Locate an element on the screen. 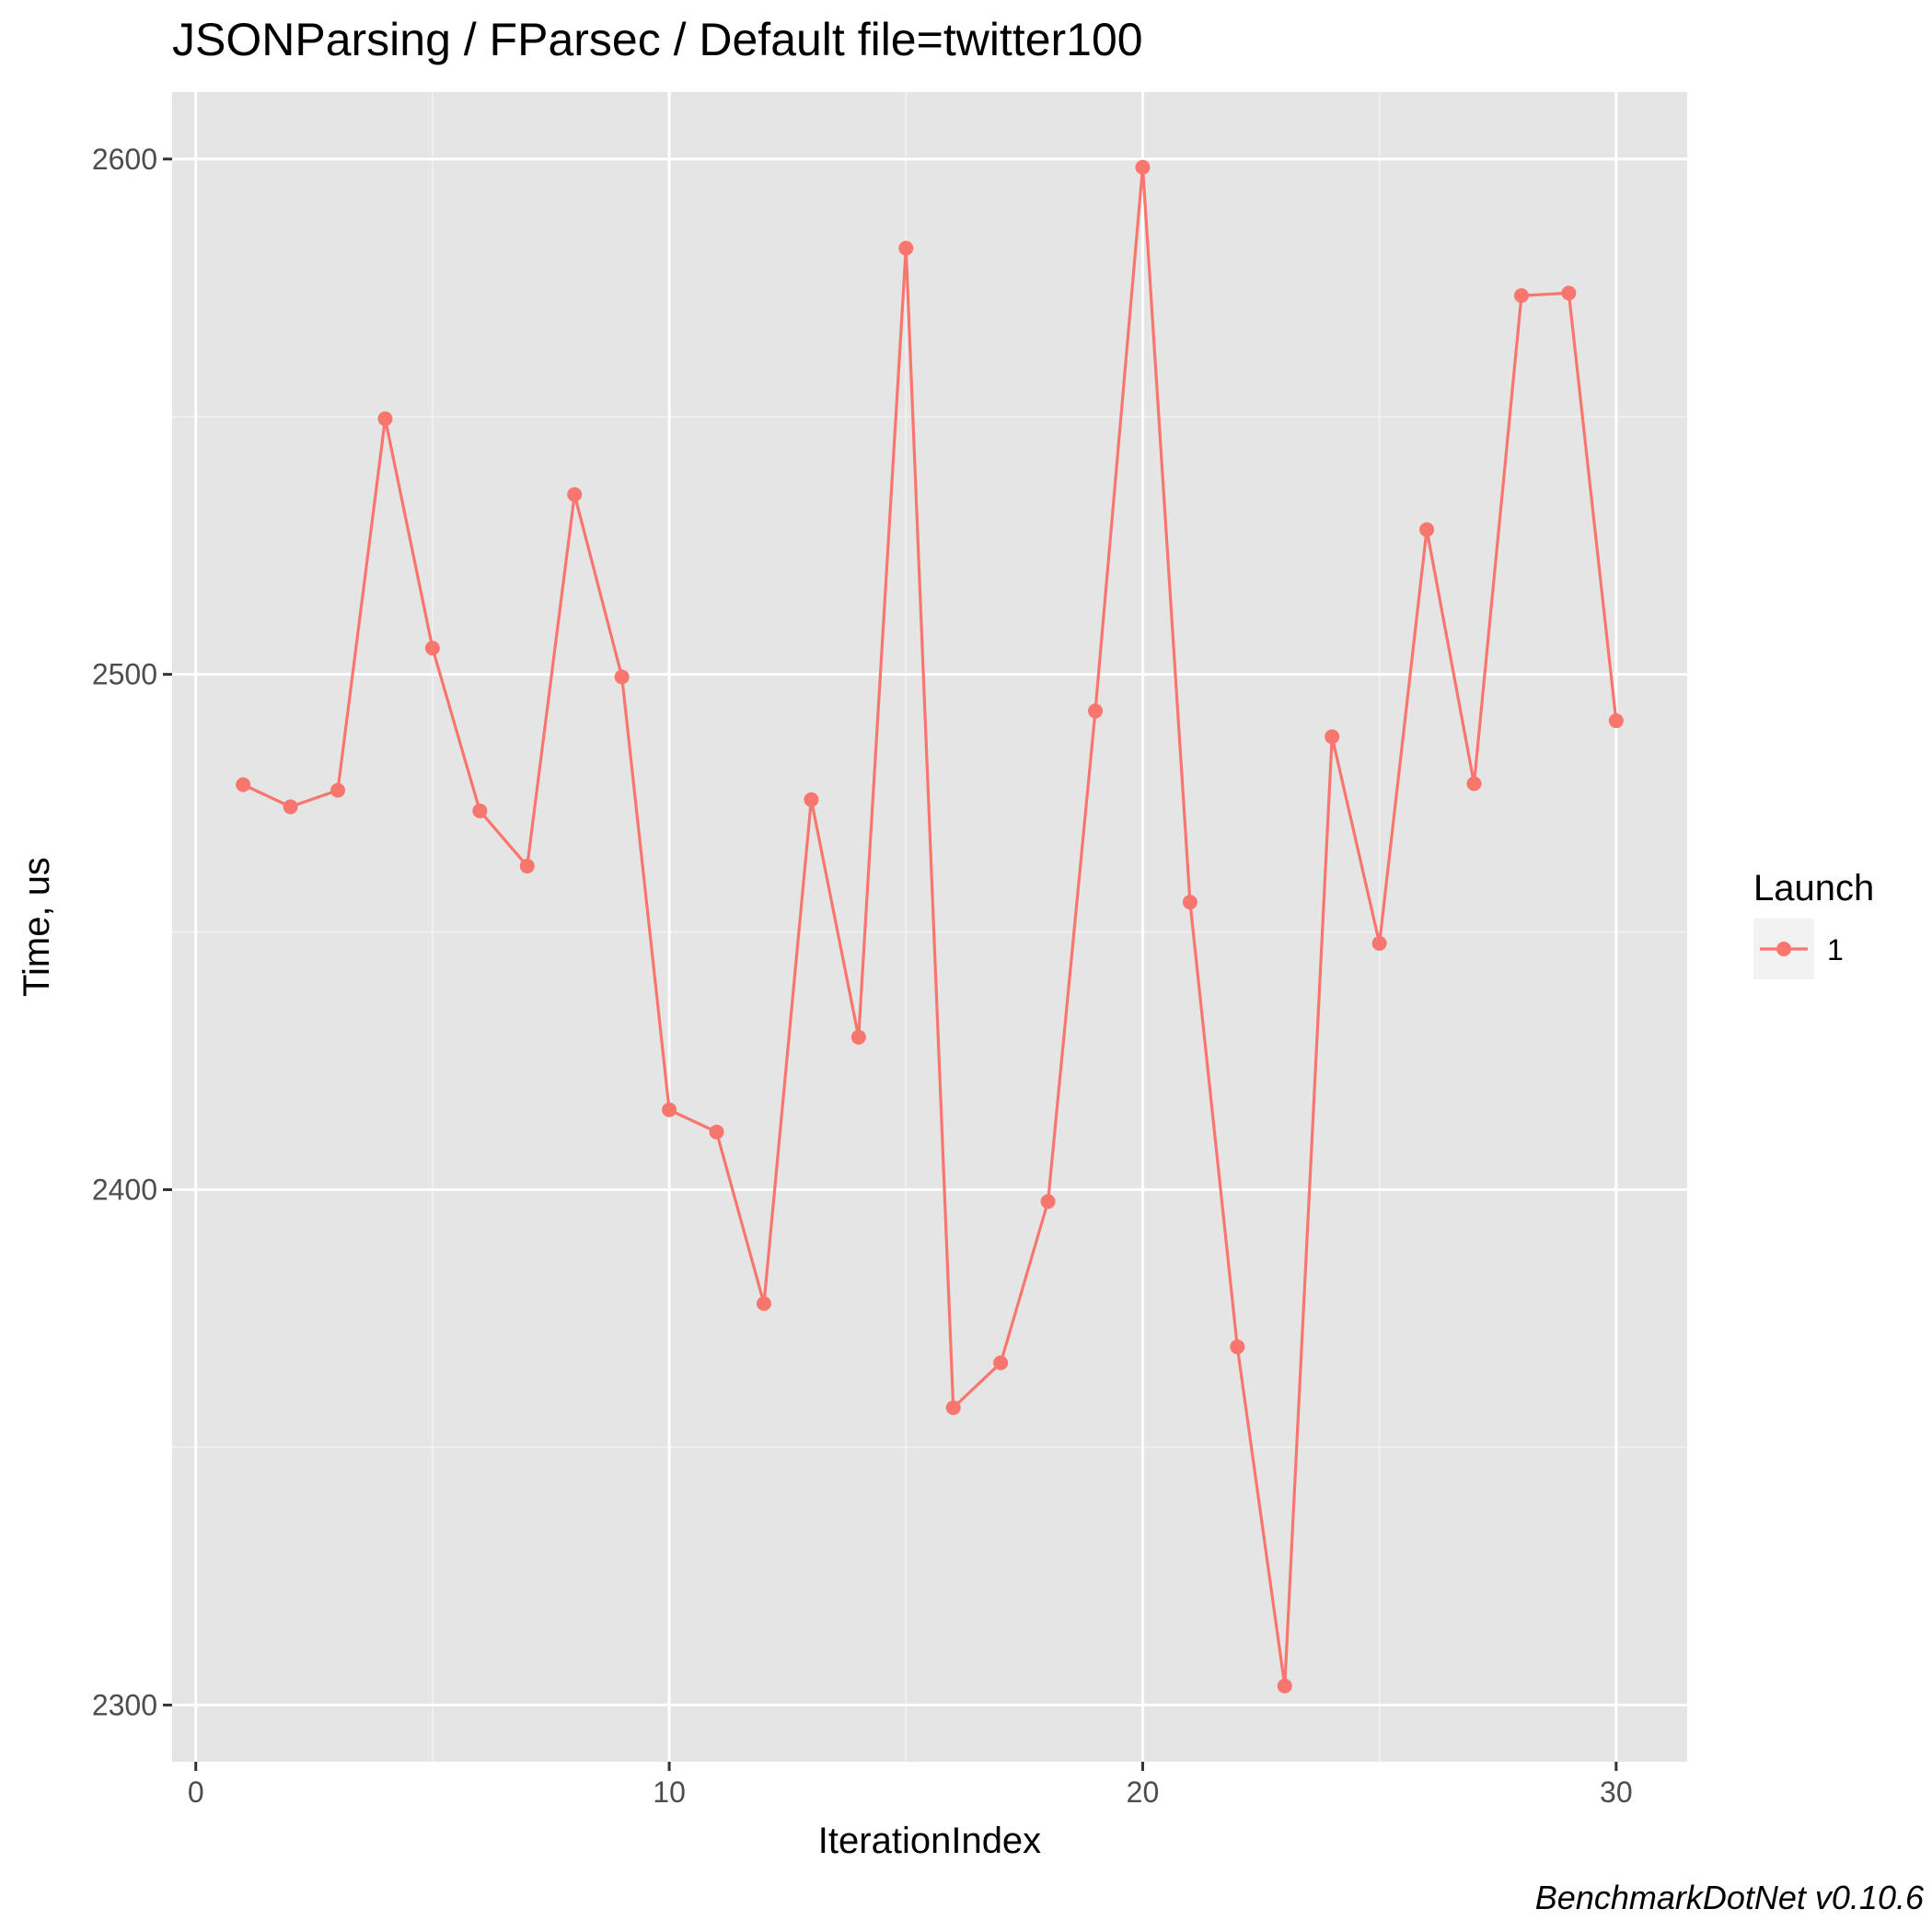 The image size is (1932, 1932). x-tick-label: 20 is located at coordinates (1143, 1793).